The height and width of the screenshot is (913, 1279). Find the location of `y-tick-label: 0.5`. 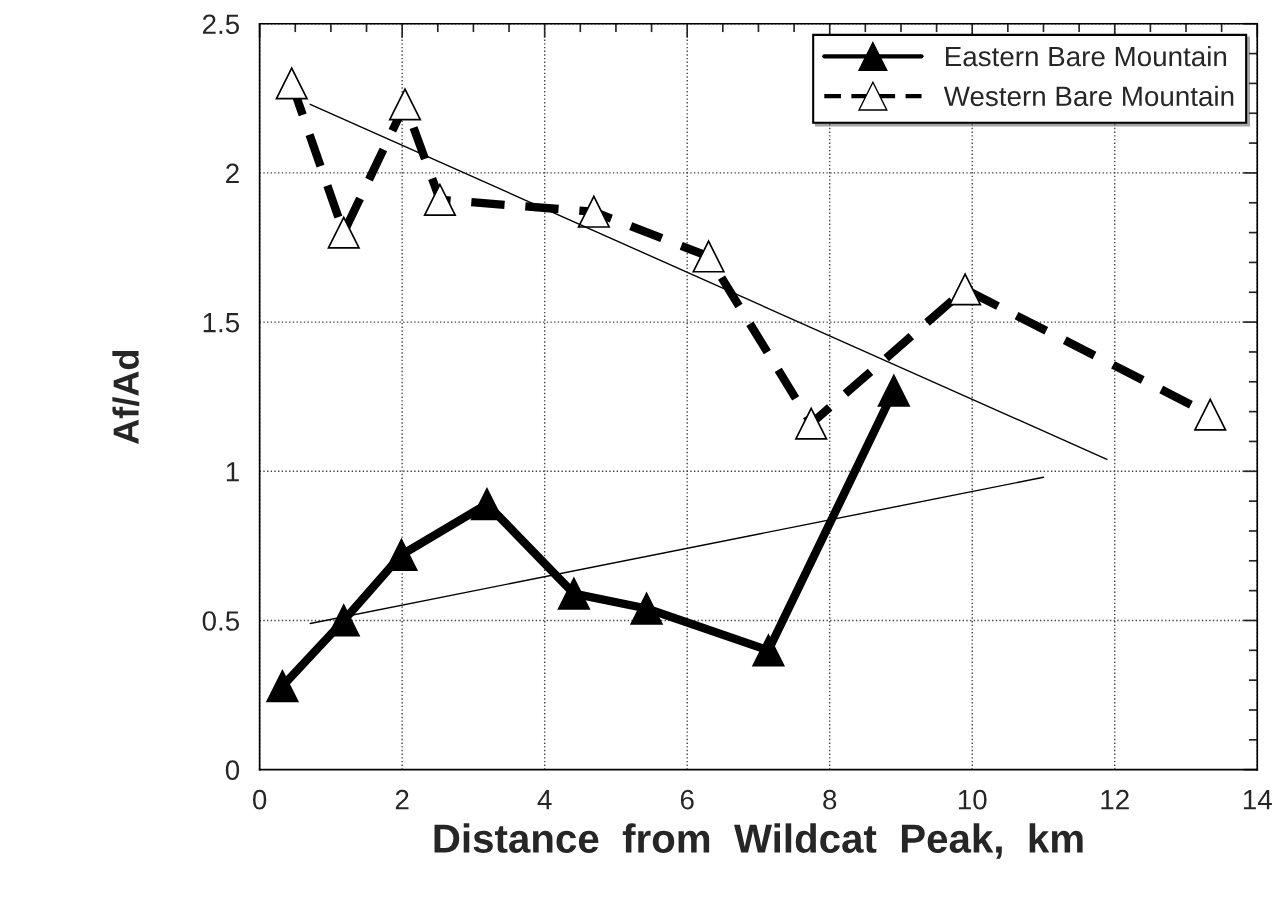

y-tick-label: 0.5 is located at coordinates (221, 621).